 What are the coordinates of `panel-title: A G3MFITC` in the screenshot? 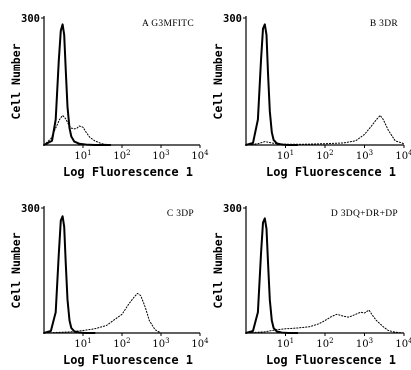 It's located at (168, 24).